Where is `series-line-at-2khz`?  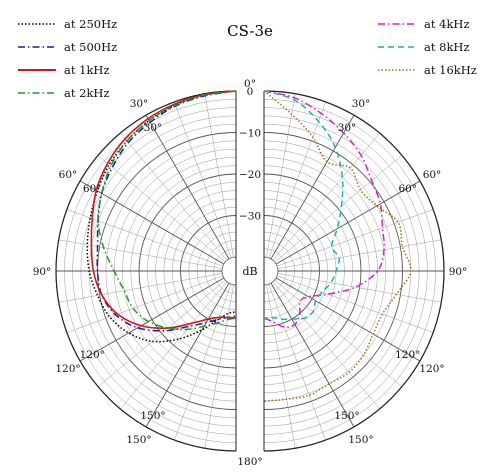
series-line-at-2khz is located at coordinates (167, 210).